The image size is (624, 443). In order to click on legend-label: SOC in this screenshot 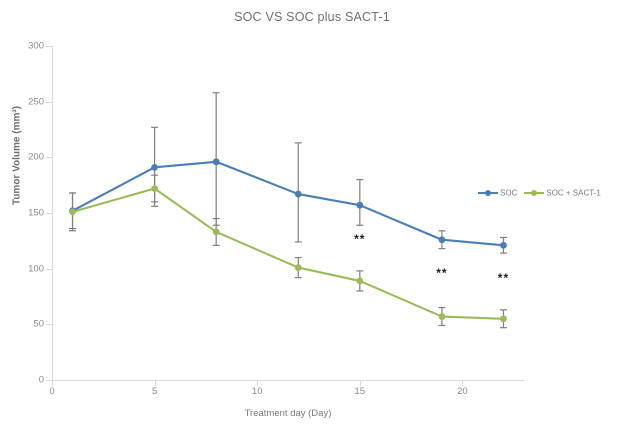, I will do `click(509, 193)`.